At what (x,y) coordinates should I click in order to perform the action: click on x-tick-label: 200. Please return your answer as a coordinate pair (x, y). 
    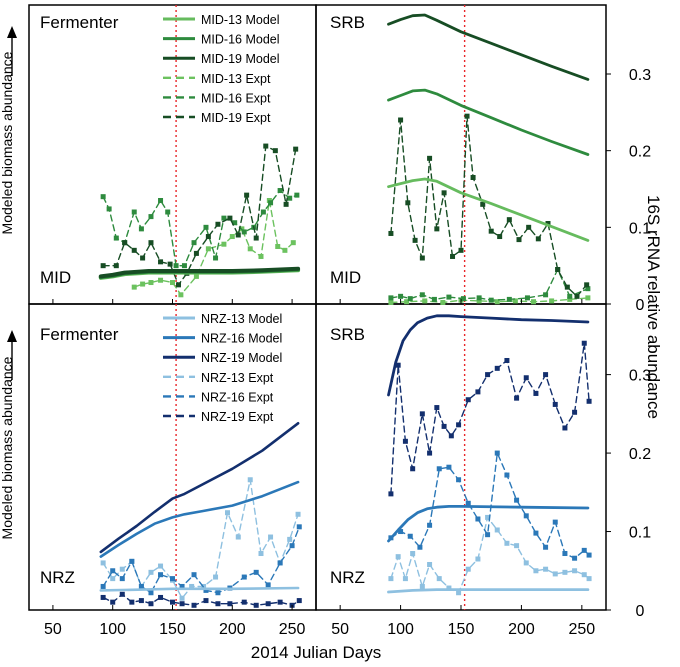
    Looking at the image, I should click on (521, 629).